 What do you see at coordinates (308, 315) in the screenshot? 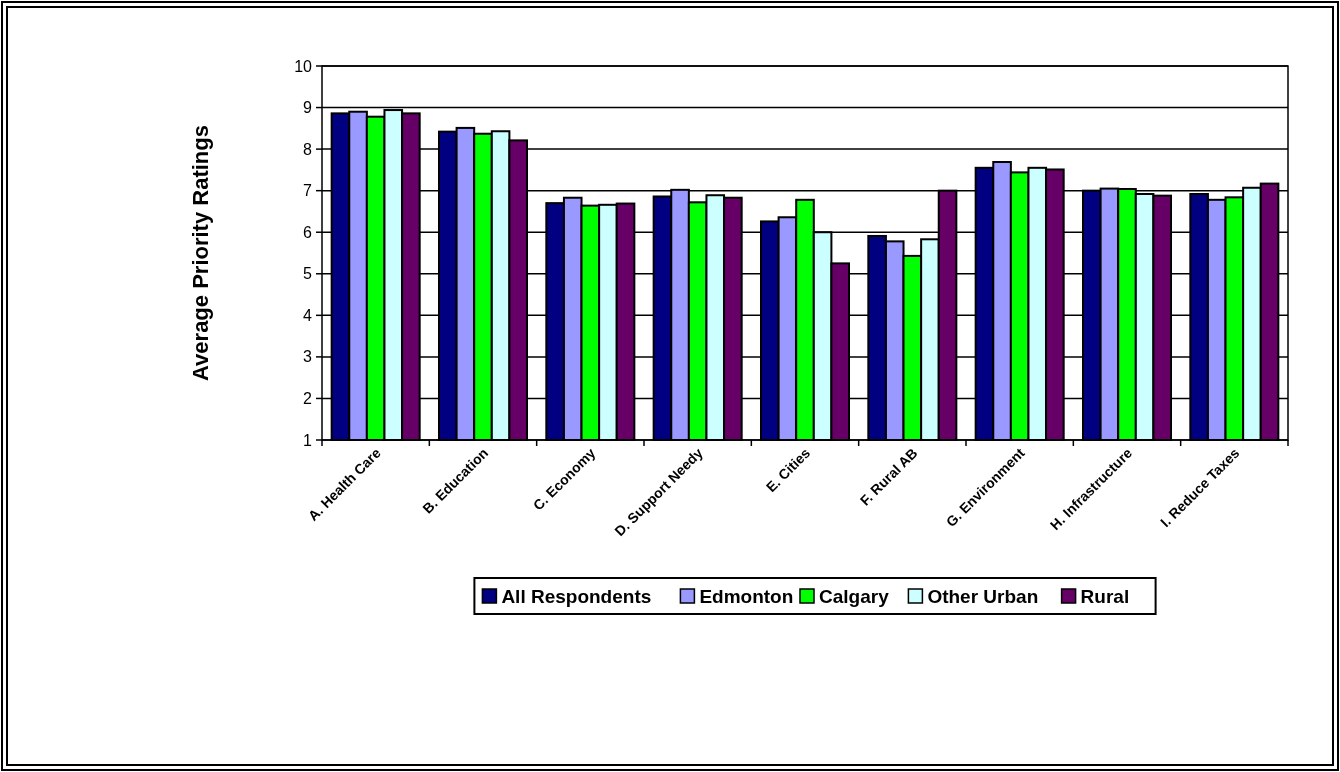
I see `y-tick-label: 4` at bounding box center [308, 315].